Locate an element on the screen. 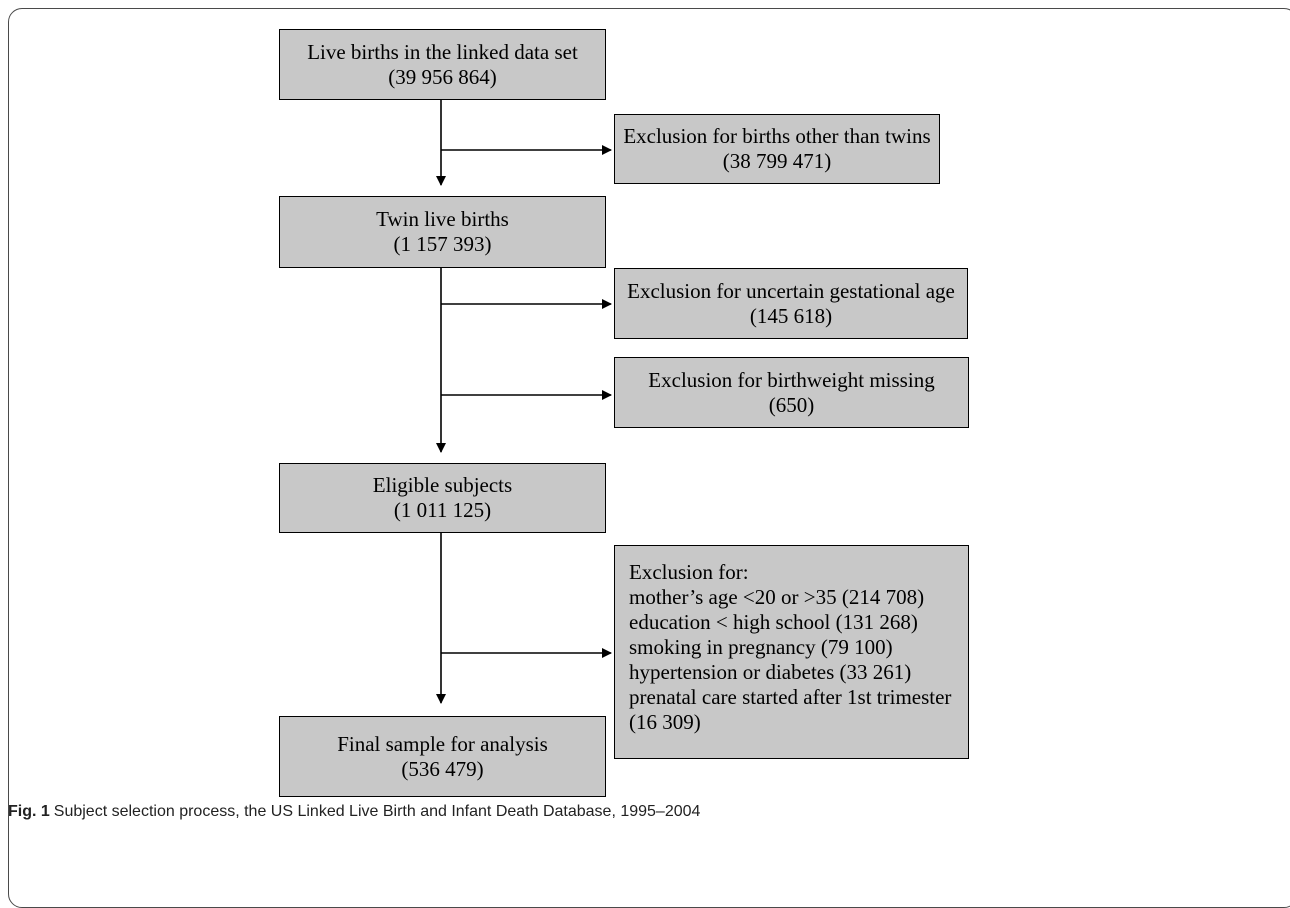 The height and width of the screenshot is (908, 1290). exclusion-criteria-line: Exclusion for: is located at coordinates (689, 572).